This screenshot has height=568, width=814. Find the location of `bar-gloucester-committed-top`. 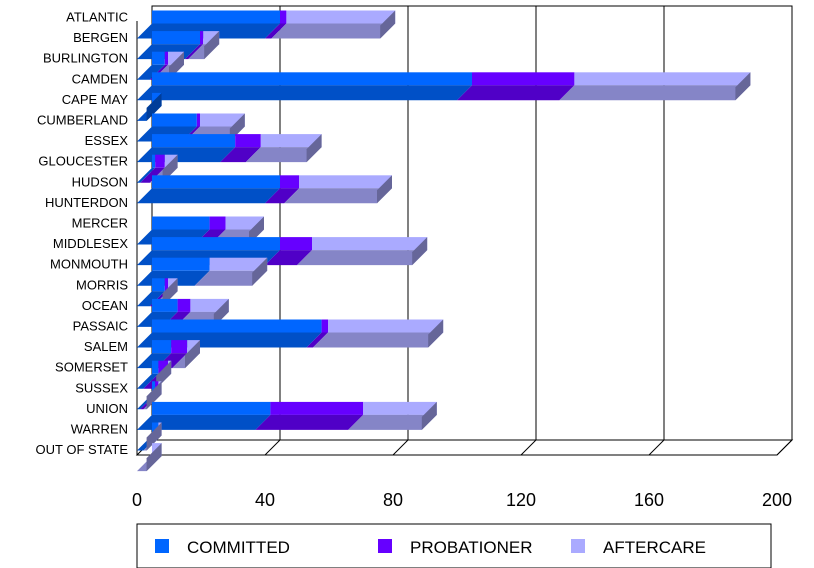

bar-gloucester-committed-top is located at coordinates (154, 161).